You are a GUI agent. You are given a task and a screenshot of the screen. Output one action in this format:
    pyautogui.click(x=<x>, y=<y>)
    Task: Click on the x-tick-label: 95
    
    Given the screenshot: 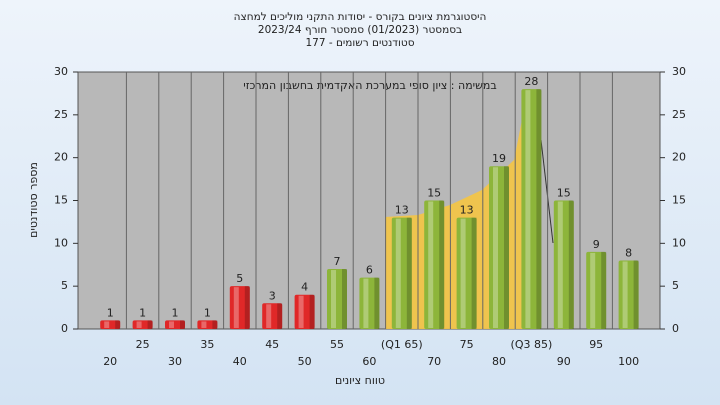 What is the action you would take?
    pyautogui.click(x=596, y=344)
    